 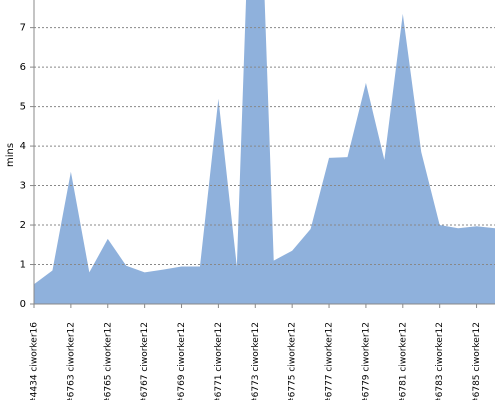 What do you see at coordinates (366, 361) in the screenshot?
I see `x-tick-label: #6779 ciworker12` at bounding box center [366, 361].